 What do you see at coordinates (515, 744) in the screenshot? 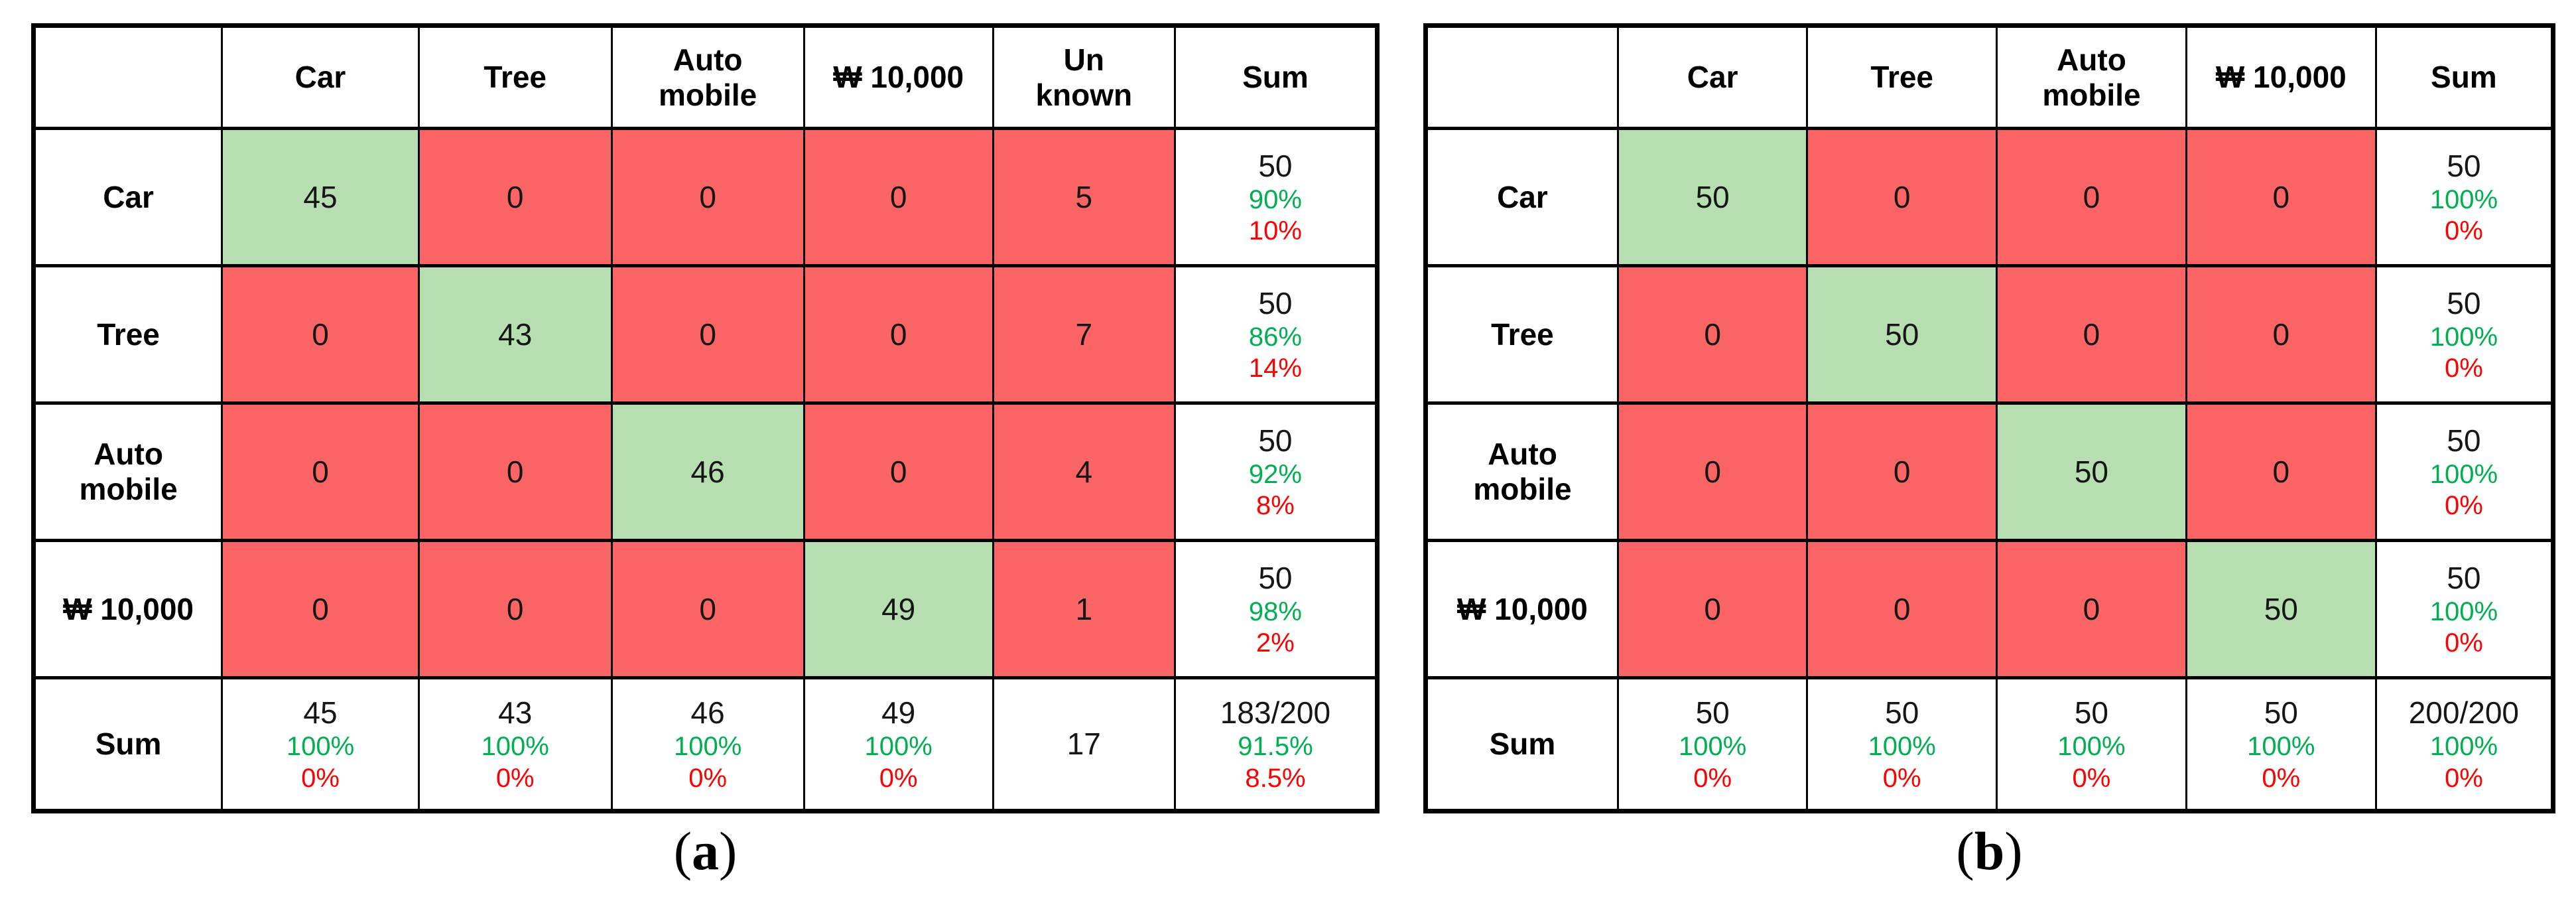
I see `column-sum-cell: 43 100% 0%` at bounding box center [515, 744].